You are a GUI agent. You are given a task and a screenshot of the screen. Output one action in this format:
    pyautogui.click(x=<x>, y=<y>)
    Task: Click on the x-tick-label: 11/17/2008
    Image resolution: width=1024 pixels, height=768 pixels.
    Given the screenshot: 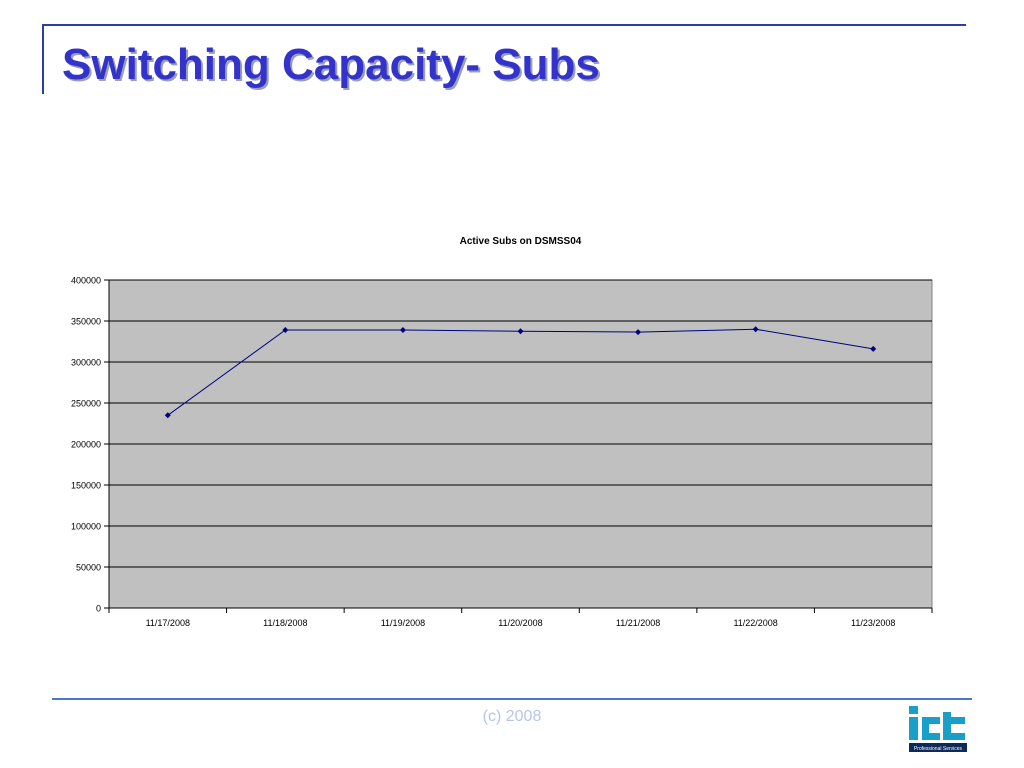 What is the action you would take?
    pyautogui.click(x=168, y=623)
    